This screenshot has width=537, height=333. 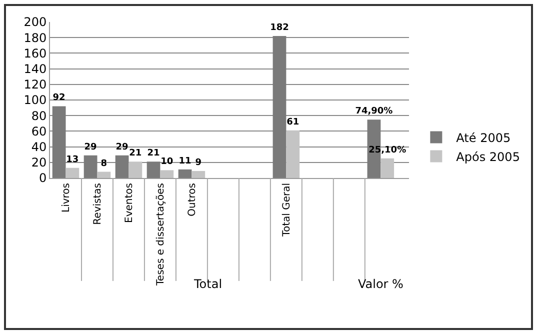 What do you see at coordinates (35, 22) in the screenshot?
I see `y-tick-label: 200` at bounding box center [35, 22].